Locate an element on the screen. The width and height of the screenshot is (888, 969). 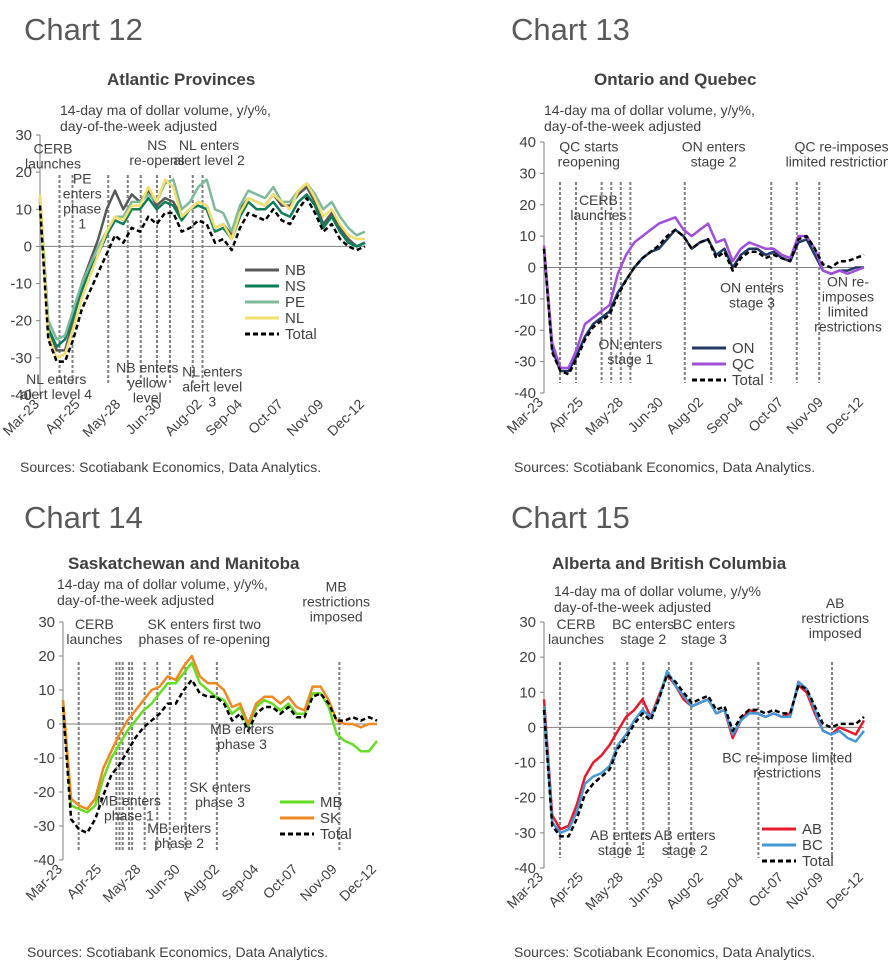
series-line-nl is located at coordinates (201, 269).